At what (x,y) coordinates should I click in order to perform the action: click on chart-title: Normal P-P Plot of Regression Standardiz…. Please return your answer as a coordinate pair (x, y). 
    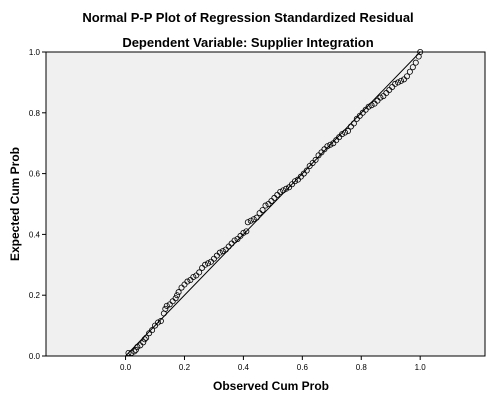
    Looking at the image, I should click on (247, 17).